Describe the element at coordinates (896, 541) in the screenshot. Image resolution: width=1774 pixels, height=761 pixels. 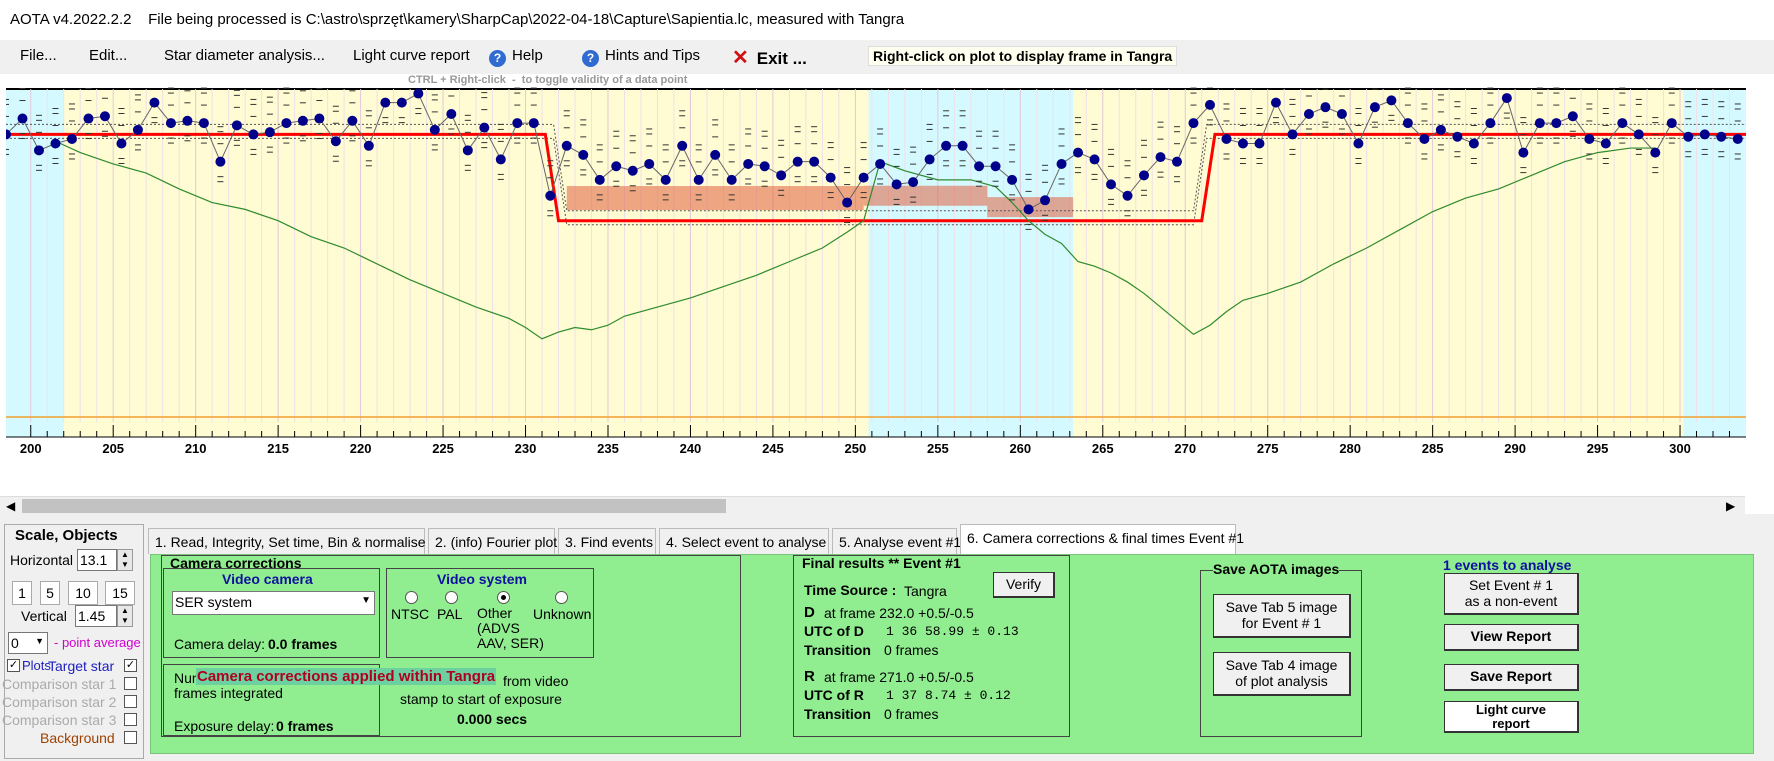
I see `tab-analyse-event: 5. Analyse event #1` at that location.